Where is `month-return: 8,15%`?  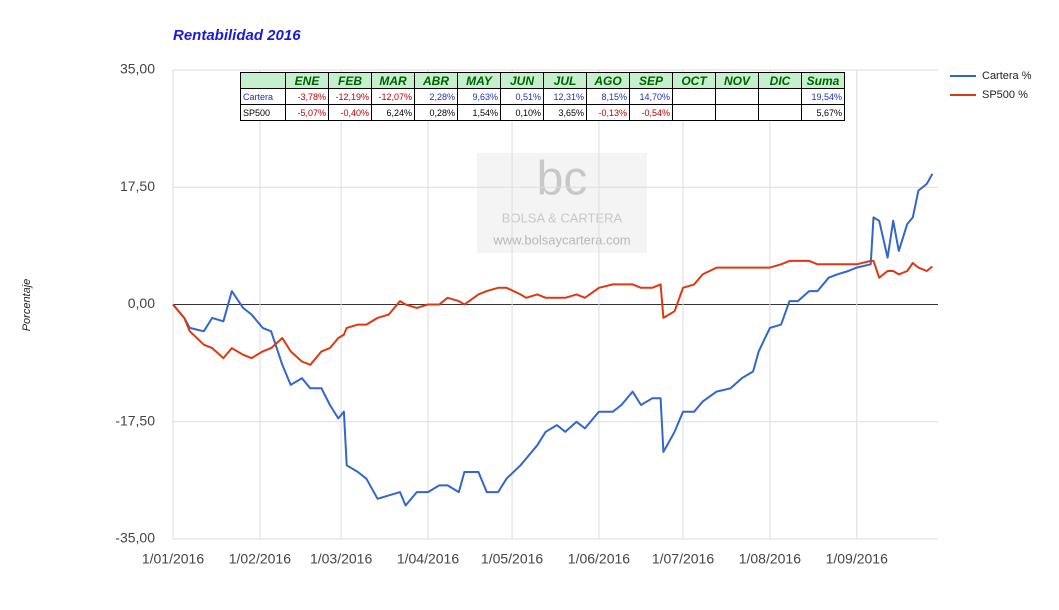 month-return: 8,15% is located at coordinates (608, 96).